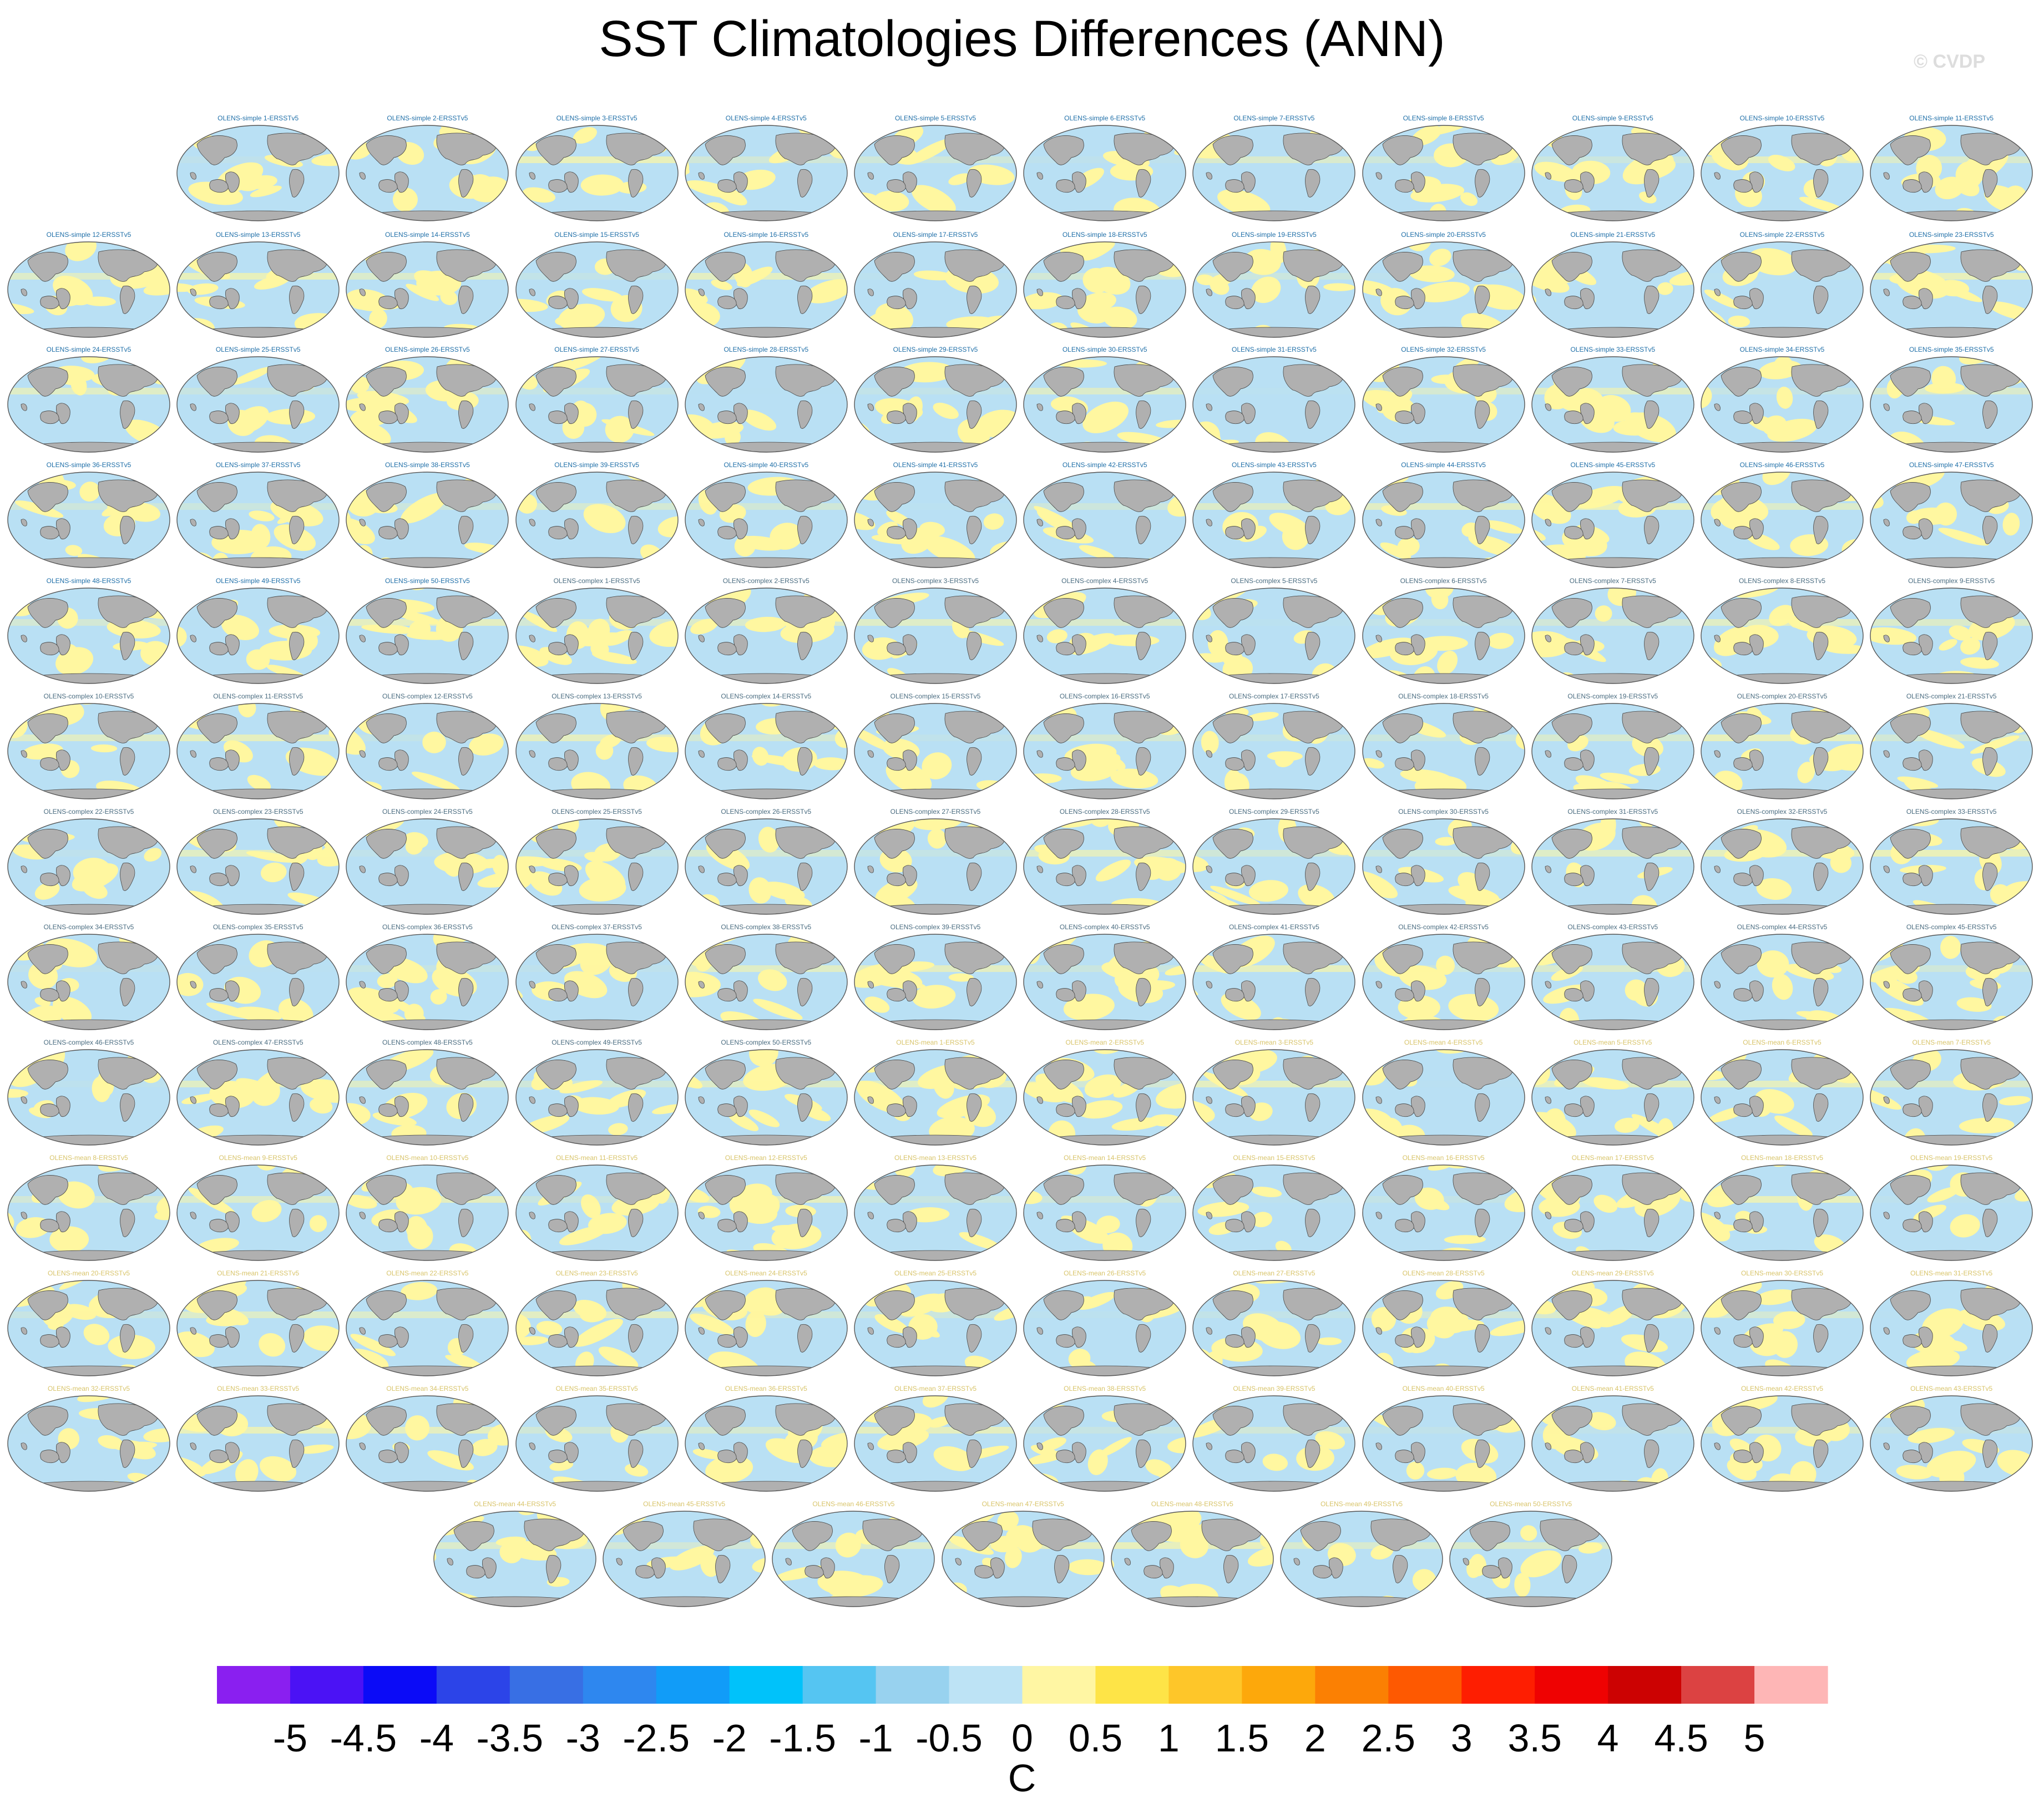  I want to click on map-panel: OLENS-complex 43-ERSSTv5, so click(1613, 977).